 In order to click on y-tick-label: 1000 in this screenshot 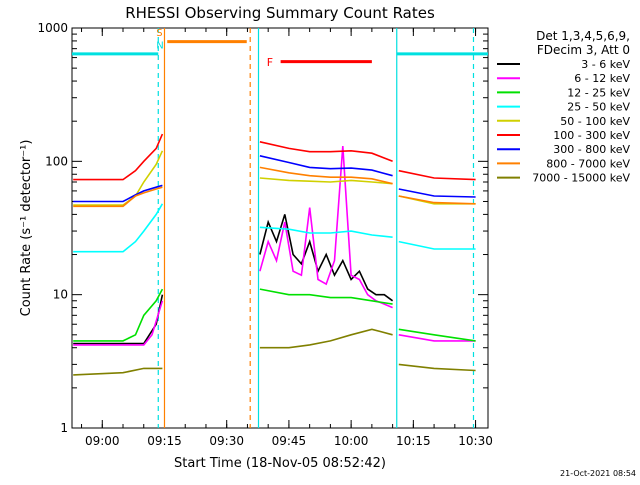, I will do `click(52, 28)`.